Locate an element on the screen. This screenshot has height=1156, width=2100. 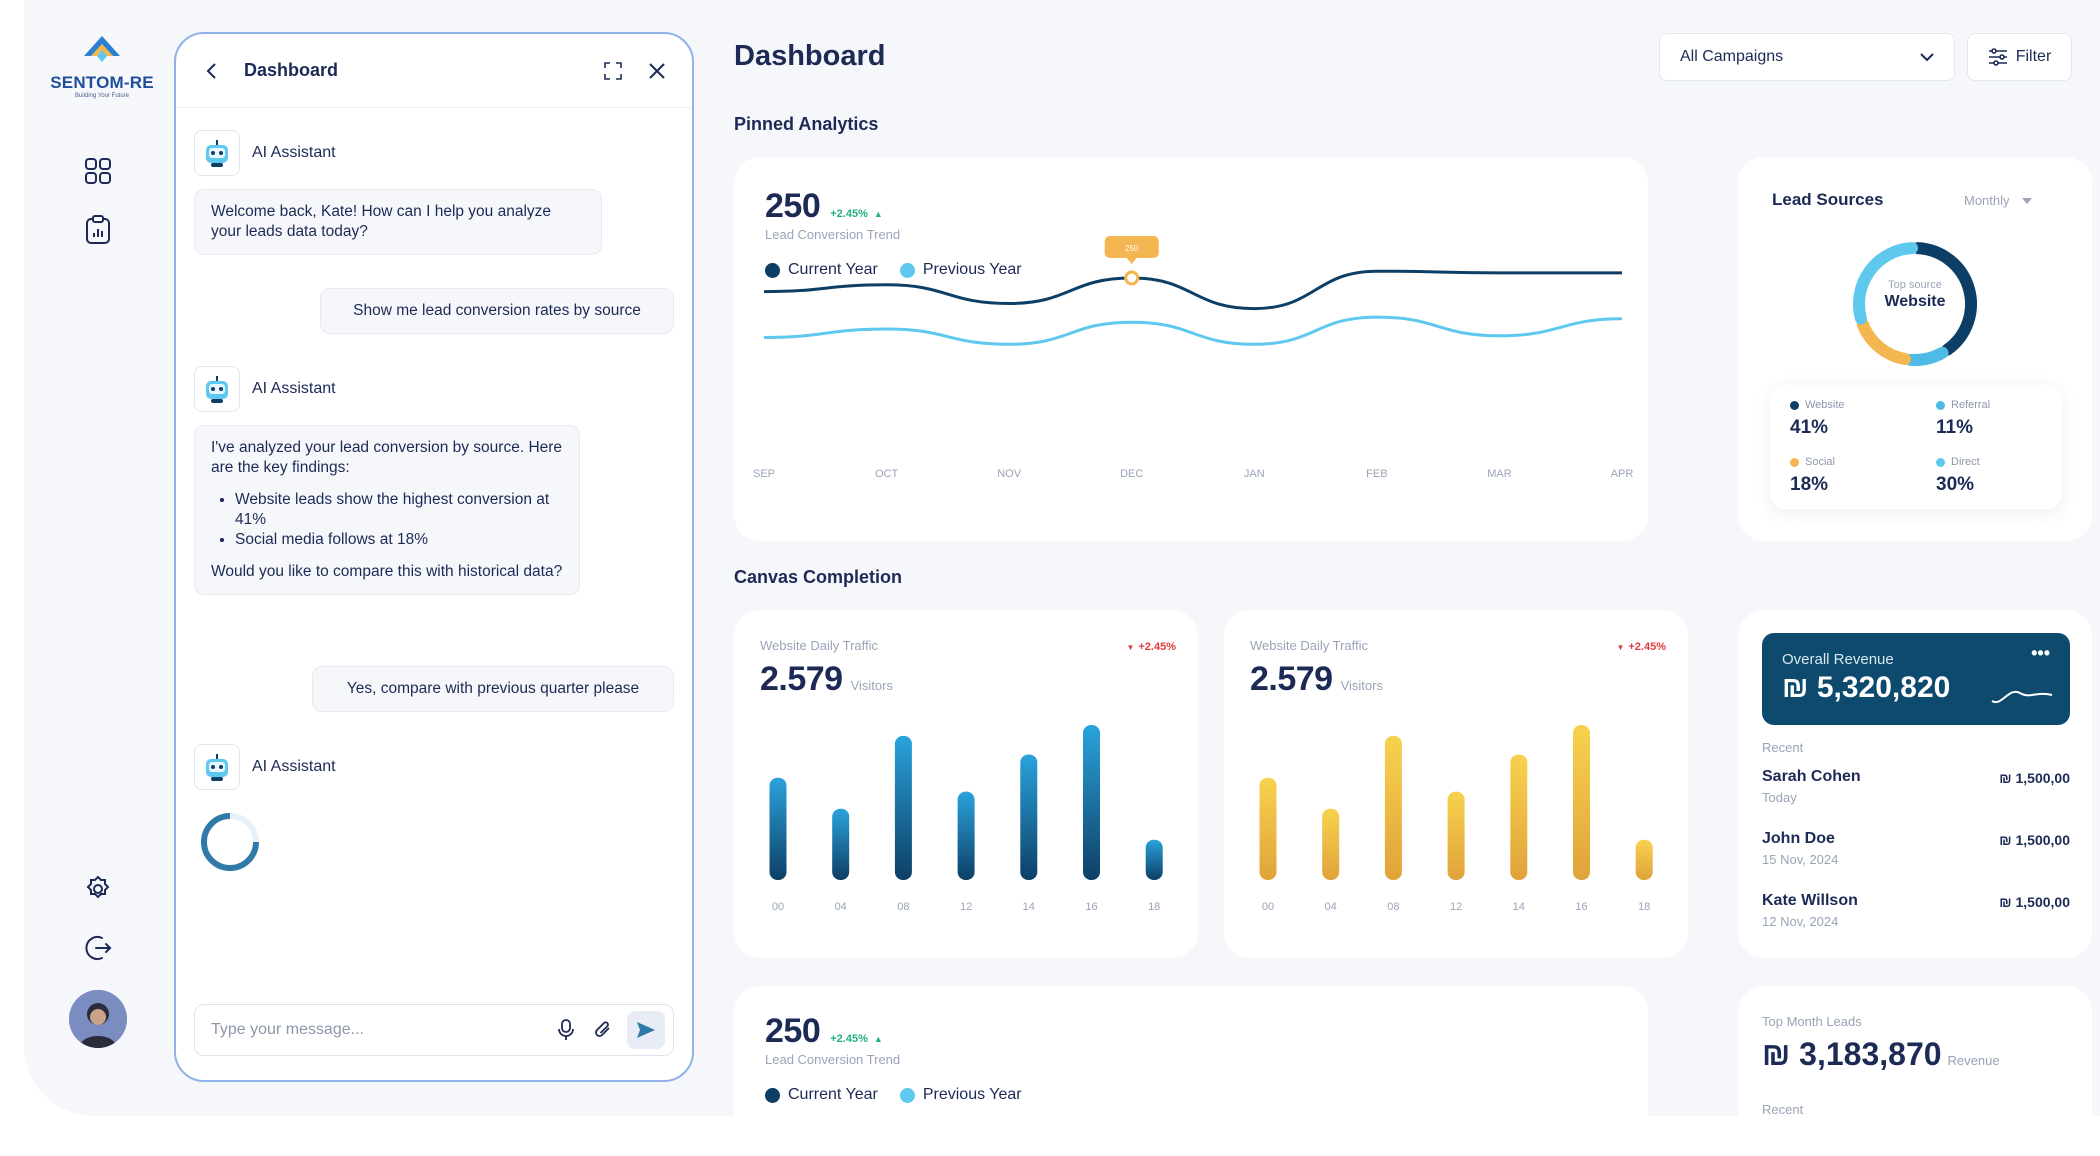
assistant-header: AI Assistant is located at coordinates (265, 153).